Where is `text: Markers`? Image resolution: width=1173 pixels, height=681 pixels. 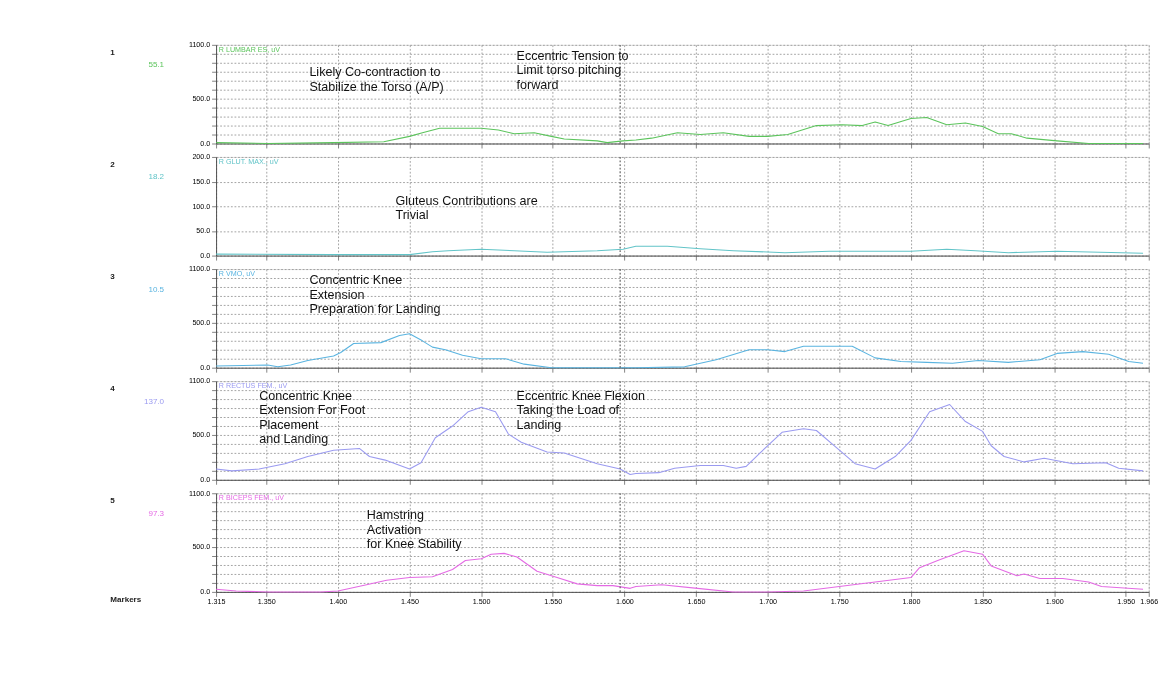
text: Markers is located at coordinates (126, 599).